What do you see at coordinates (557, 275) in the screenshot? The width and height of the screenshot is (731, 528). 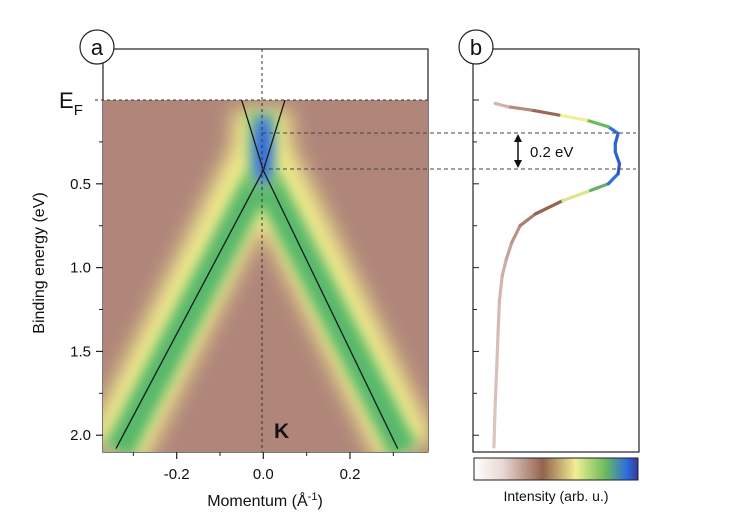 I see `energy-distribution-curve` at bounding box center [557, 275].